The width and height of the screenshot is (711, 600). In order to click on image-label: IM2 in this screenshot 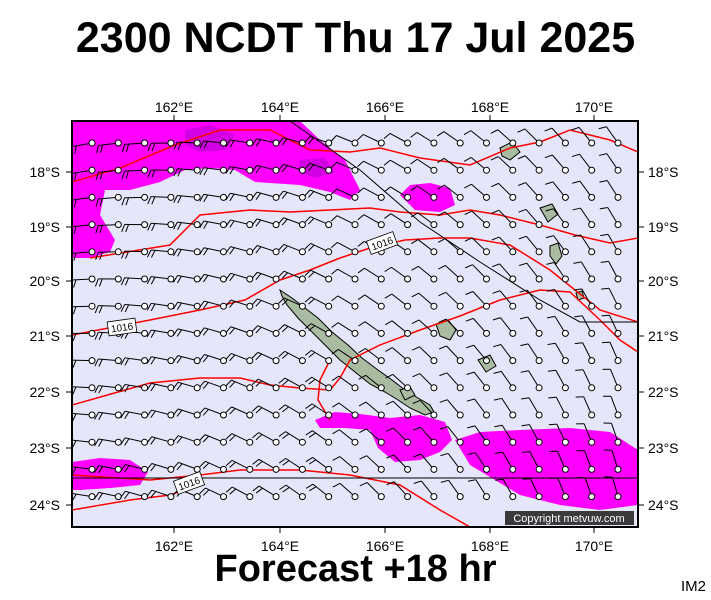, I will do `click(694, 586)`.